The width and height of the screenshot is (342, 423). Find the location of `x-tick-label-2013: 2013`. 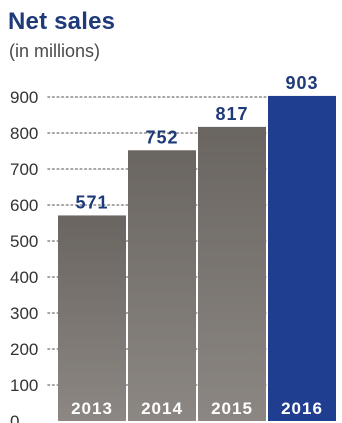

x-tick-label-2013: 2013 is located at coordinates (92, 408).